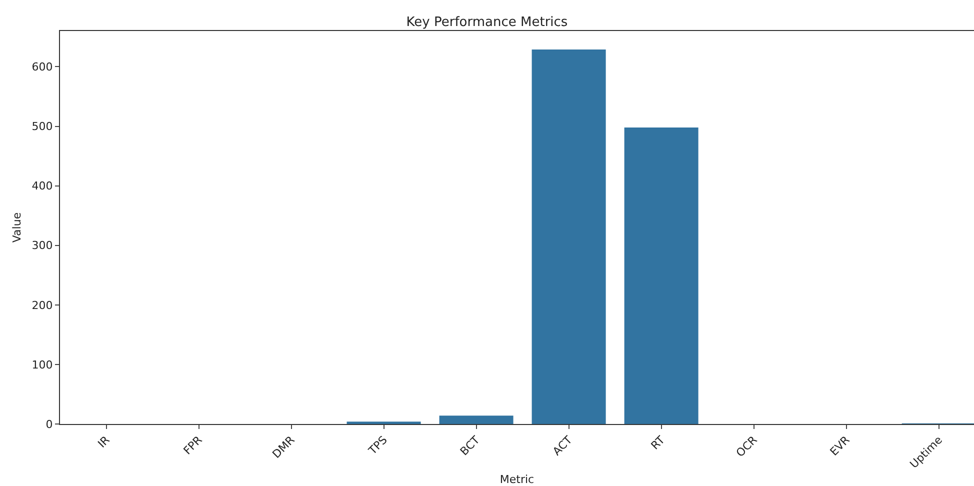 The height and width of the screenshot is (486, 974). I want to click on y-tick-label: 300, so click(42, 245).